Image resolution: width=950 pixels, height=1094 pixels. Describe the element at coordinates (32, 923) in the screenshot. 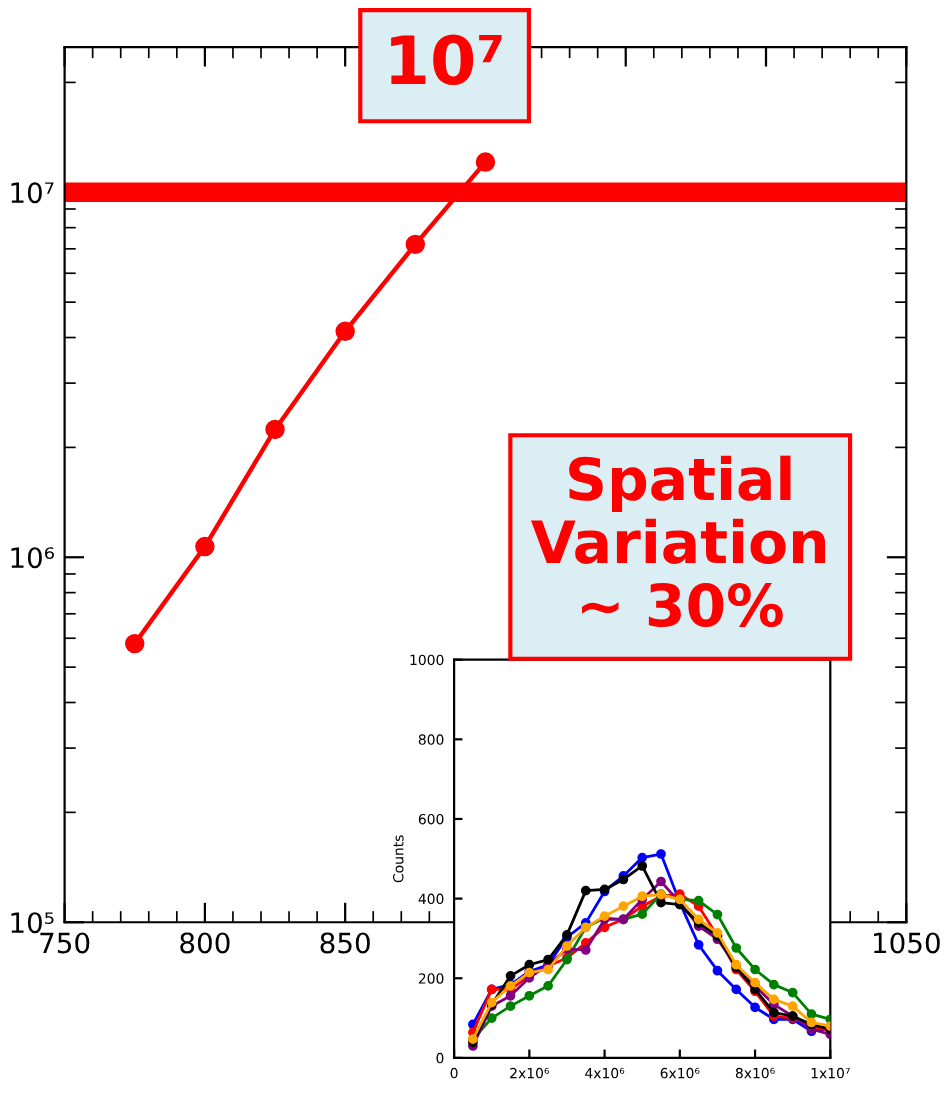

I see `y-tick-label: 10⁵` at that location.